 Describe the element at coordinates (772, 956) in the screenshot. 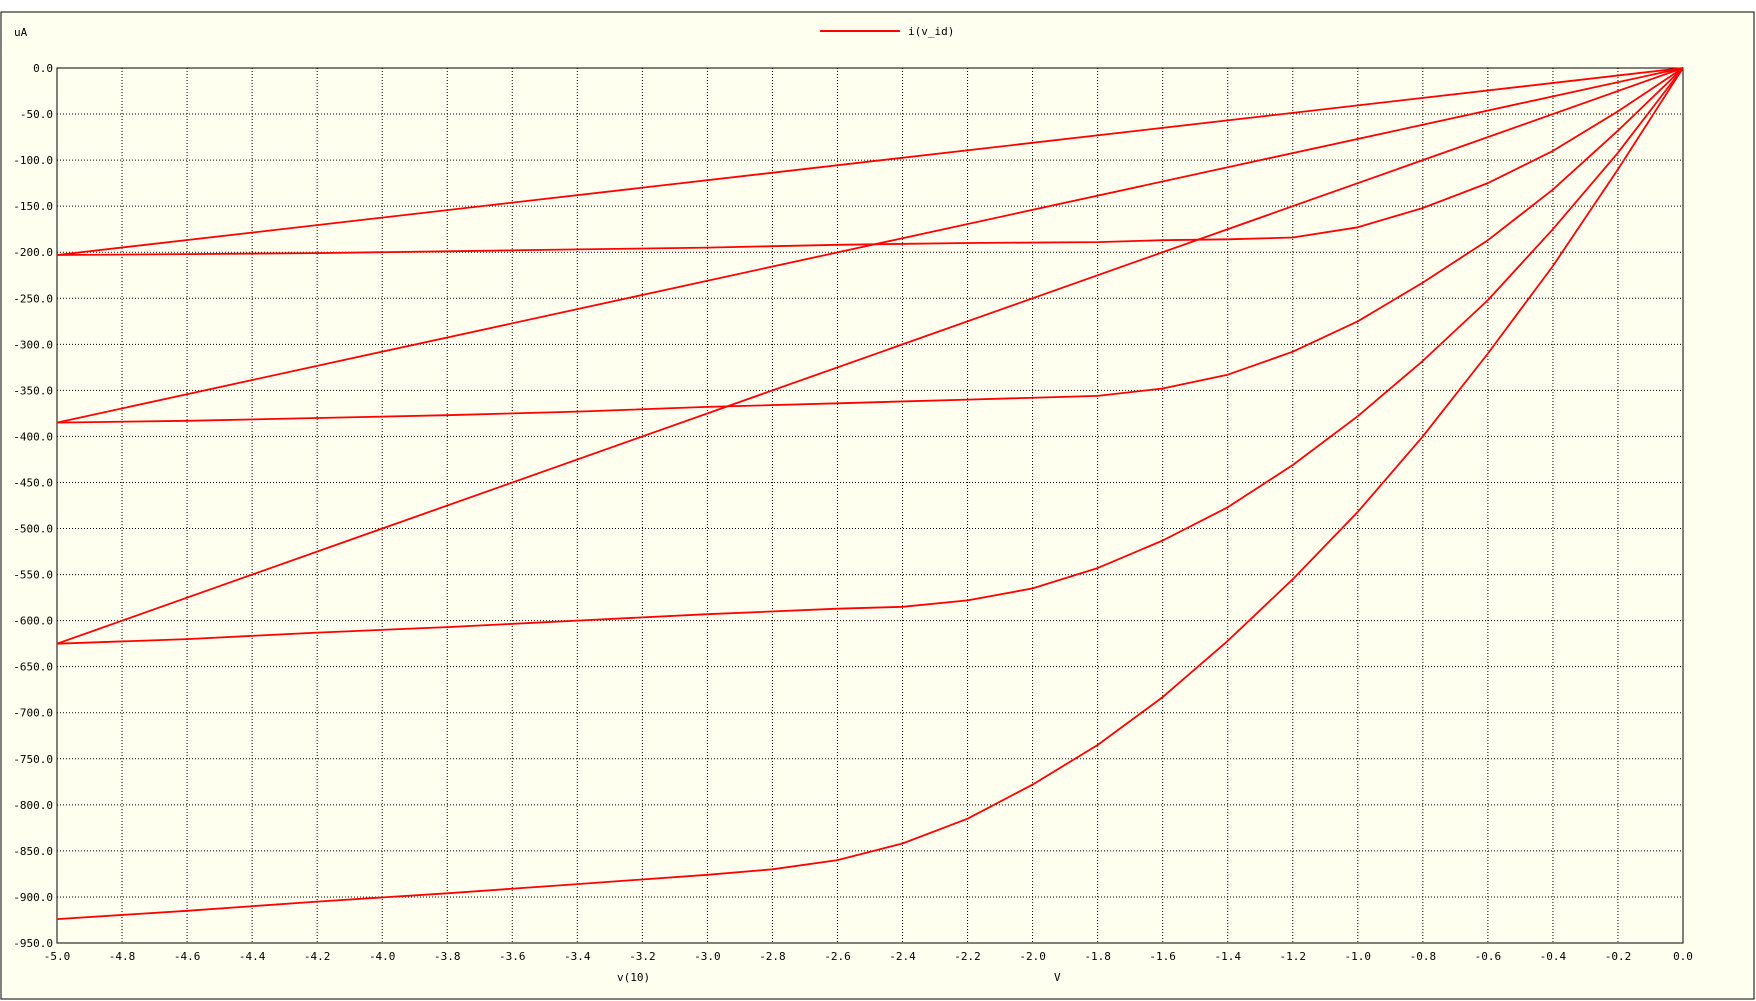

I see `x-tick-label: -2.8` at that location.